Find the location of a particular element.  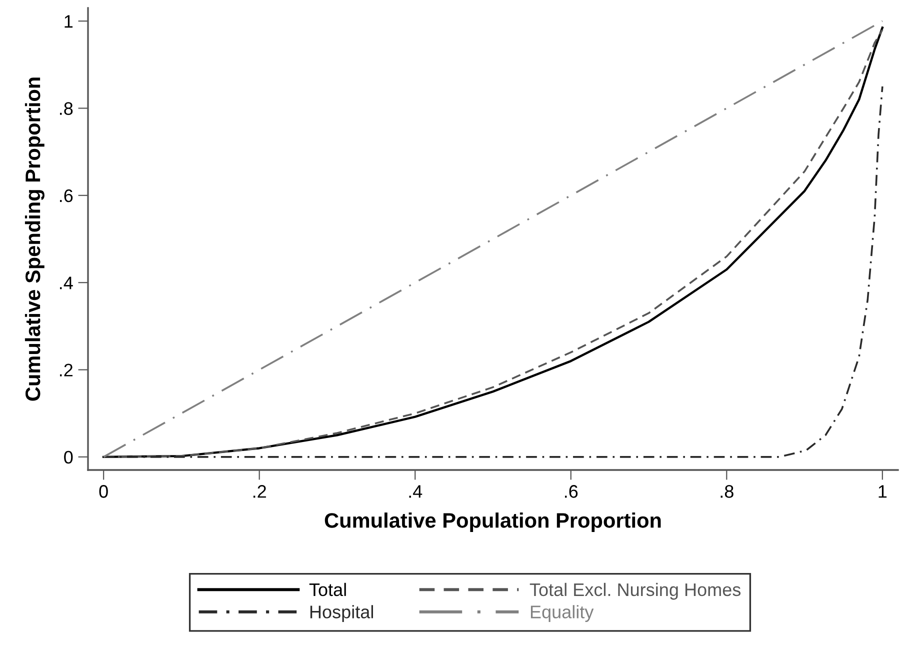

x-tick-label: .4 is located at coordinates (415, 491).